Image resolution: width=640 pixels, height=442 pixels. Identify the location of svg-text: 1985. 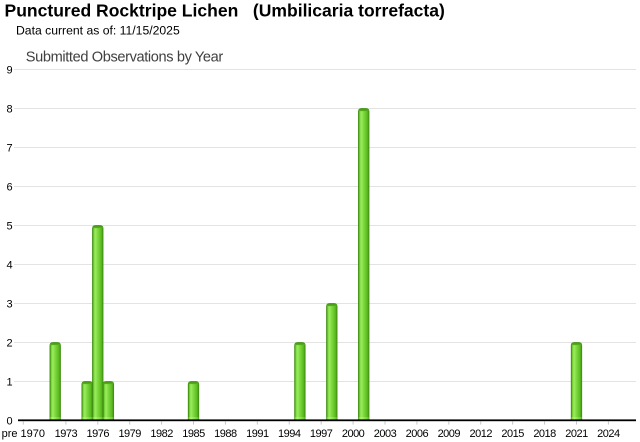
(193, 434).